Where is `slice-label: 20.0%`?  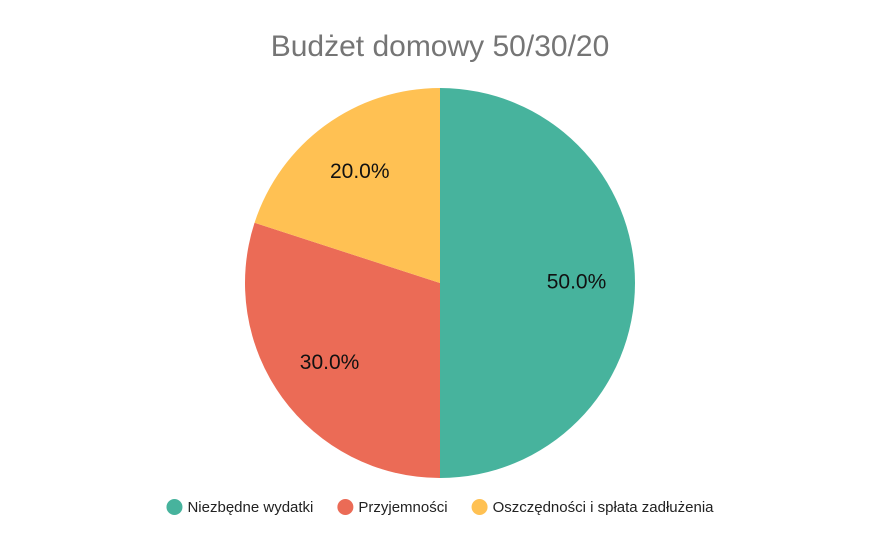
slice-label: 20.0% is located at coordinates (360, 171).